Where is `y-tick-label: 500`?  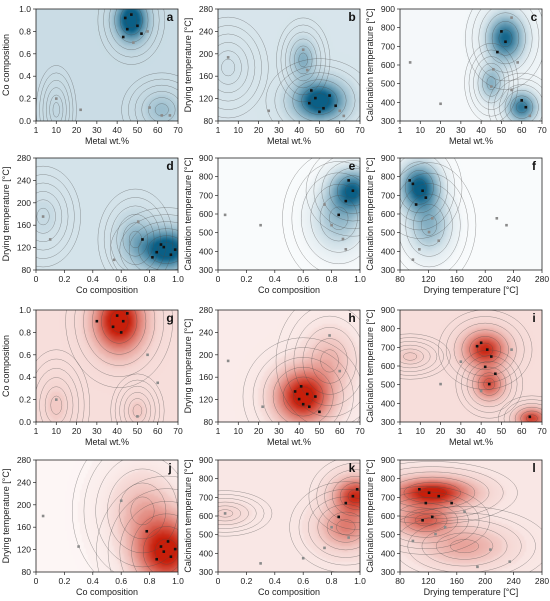 y-tick-label: 500 is located at coordinates (388, 233).